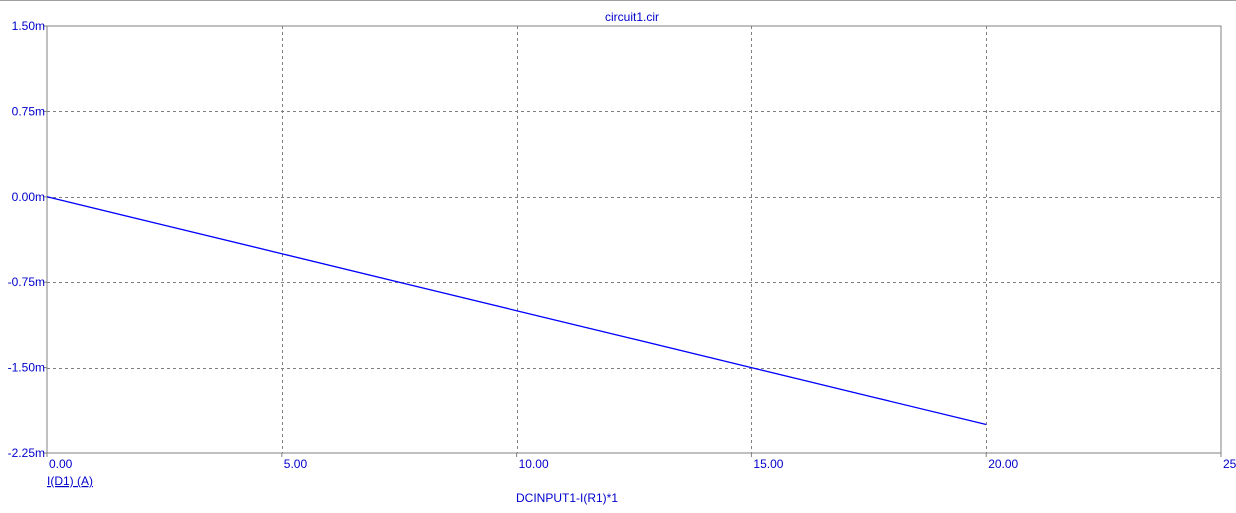 This screenshot has height=513, width=1236. What do you see at coordinates (27, 239) in the screenshot?
I see `y-axis: 1.50m 0.75m 0.00m -0.75m -1.50m -2.25m` at bounding box center [27, 239].